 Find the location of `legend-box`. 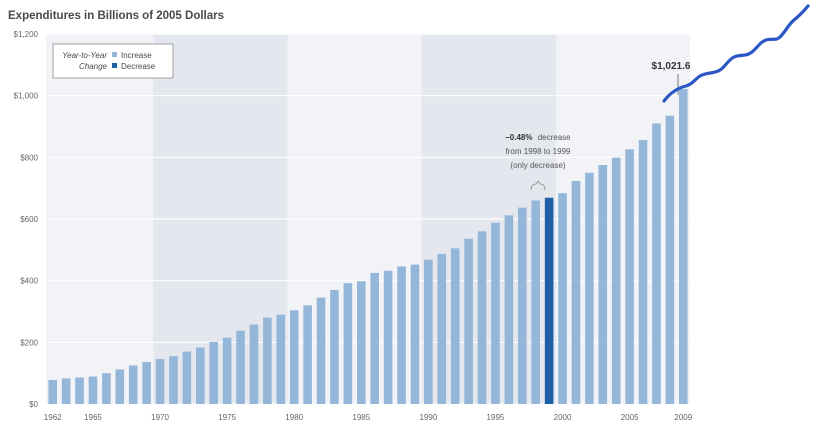

legend-box is located at coordinates (113, 61).